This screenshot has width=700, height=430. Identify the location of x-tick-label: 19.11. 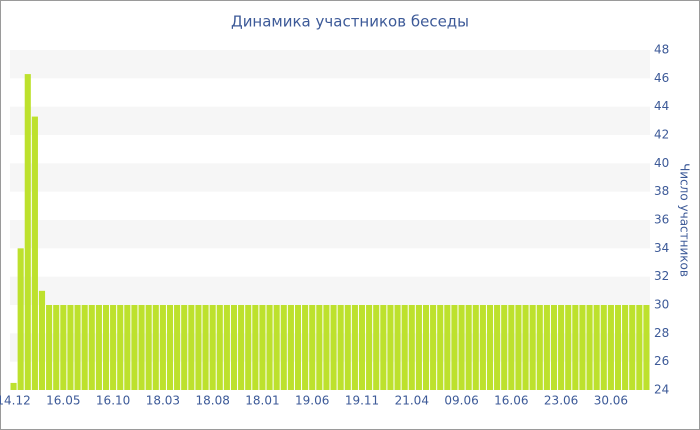
(362, 401).